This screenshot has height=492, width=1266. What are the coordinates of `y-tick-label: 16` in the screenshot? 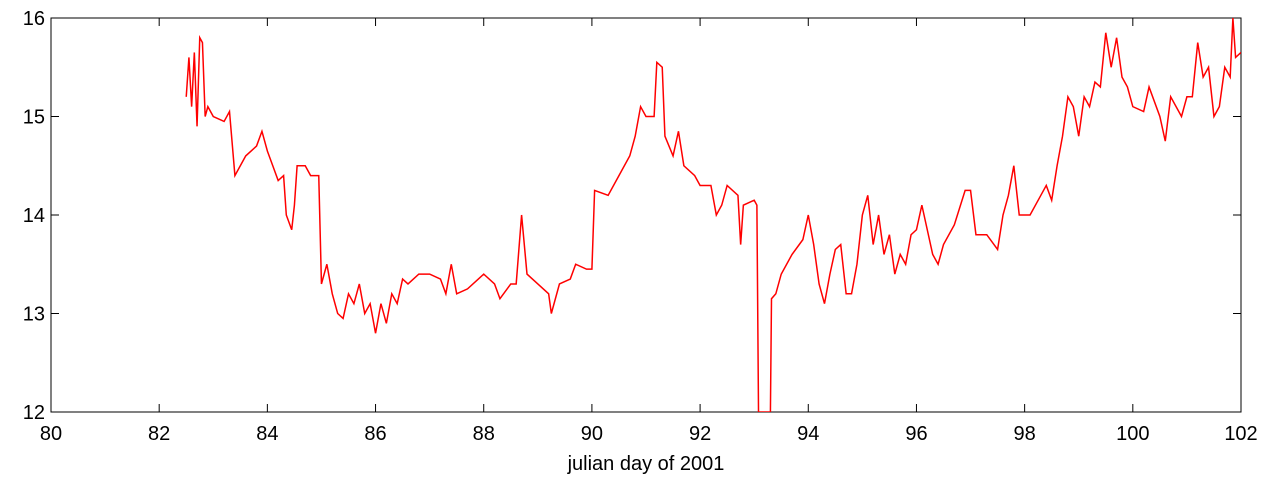 It's located at (34, 19).